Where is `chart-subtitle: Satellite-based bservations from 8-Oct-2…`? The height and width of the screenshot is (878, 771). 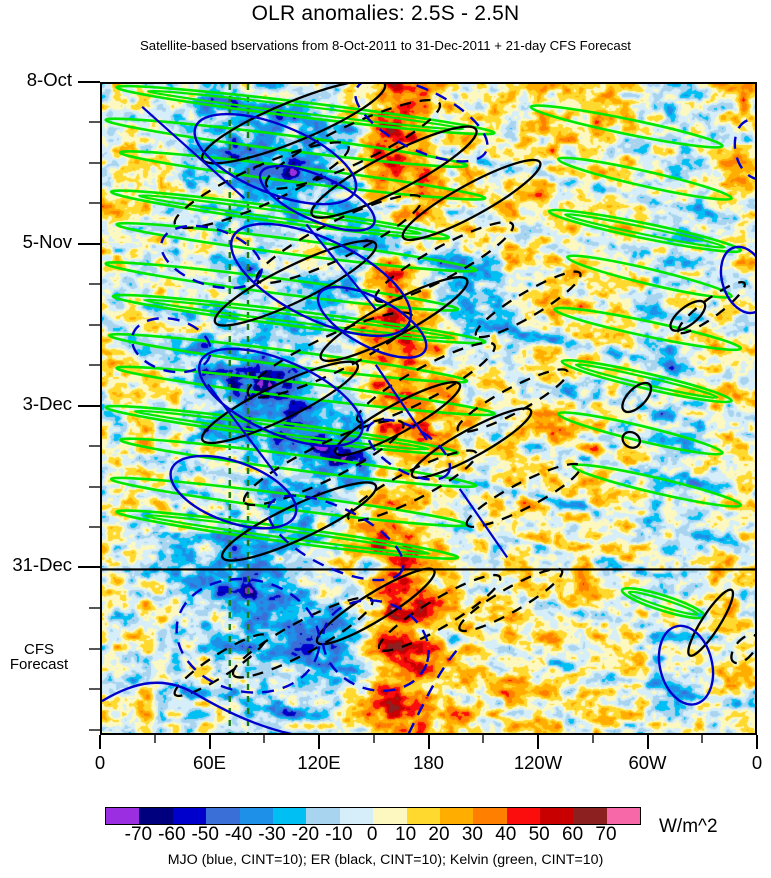 chart-subtitle: Satellite-based bservations from 8-Oct-2… is located at coordinates (385, 45).